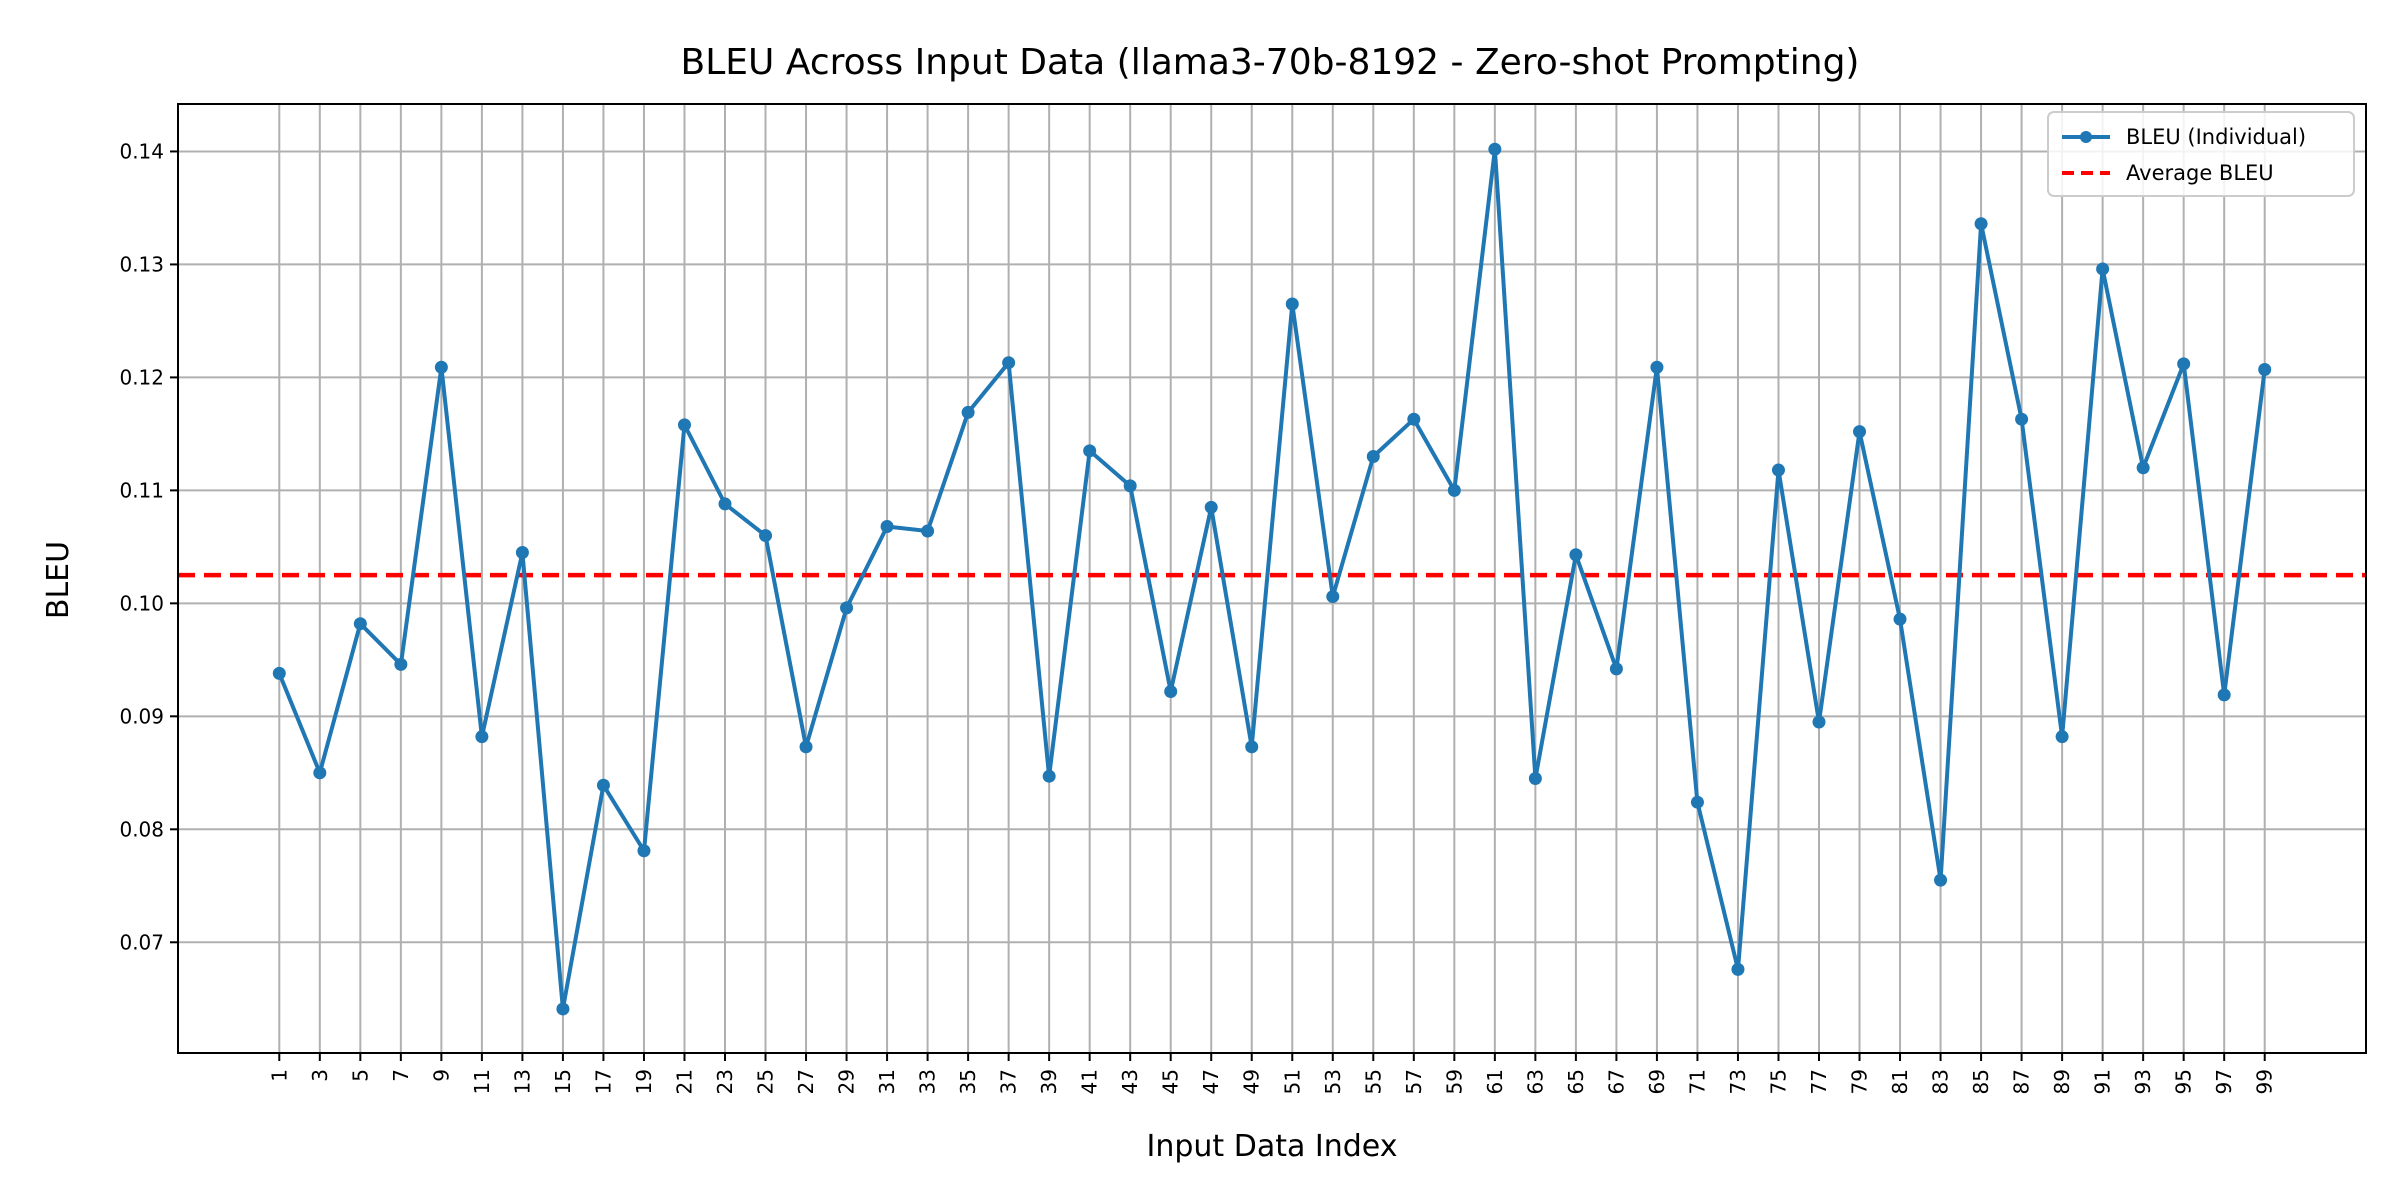 This screenshot has height=1200, width=2400. Describe the element at coordinates (1211, 1081) in the screenshot. I see `x-tick-label: 47` at that location.